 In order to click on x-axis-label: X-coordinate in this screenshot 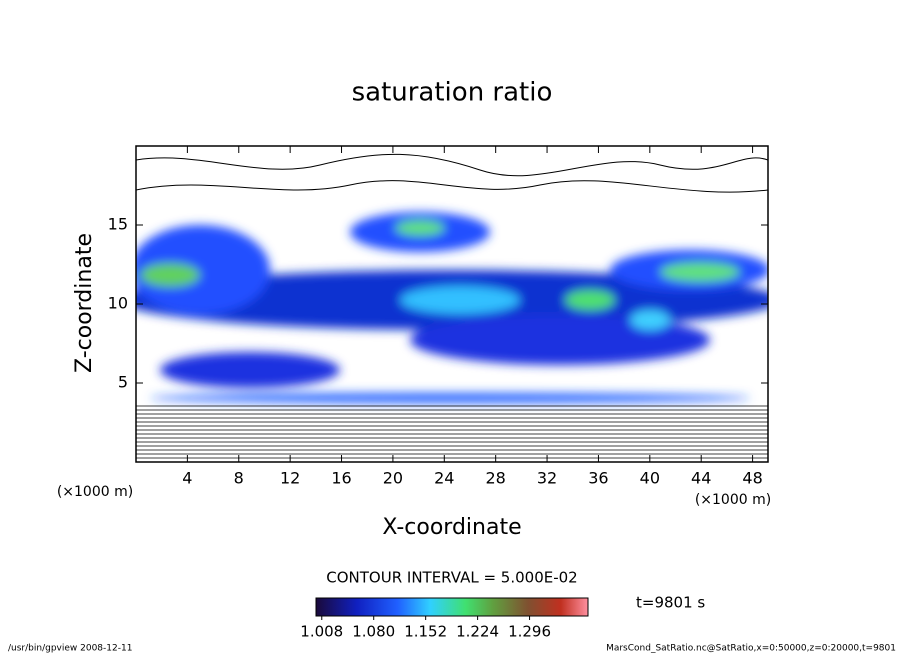, I will do `click(451, 527)`.